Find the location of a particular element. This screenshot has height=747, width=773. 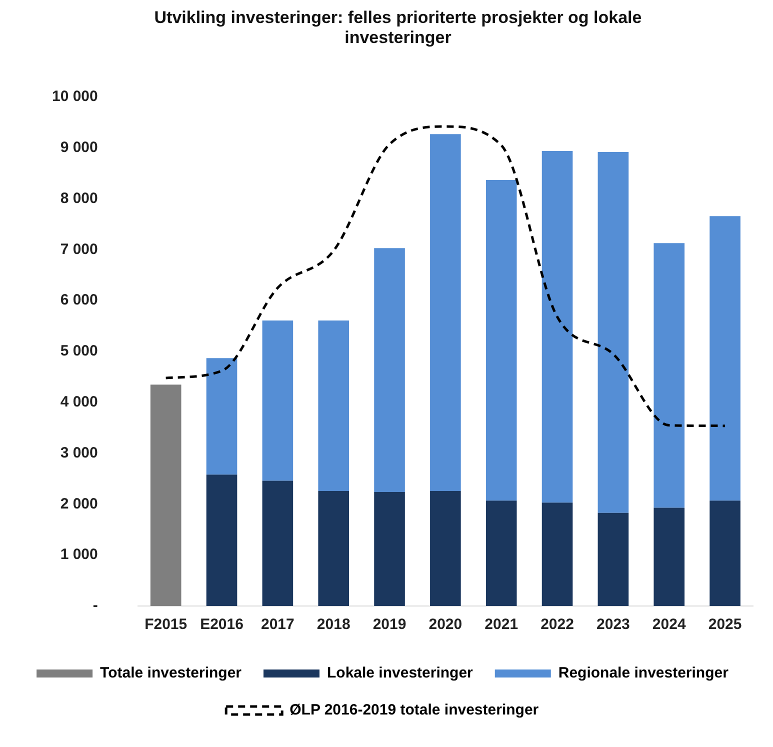

x-tick-label: 2022 is located at coordinates (557, 625).